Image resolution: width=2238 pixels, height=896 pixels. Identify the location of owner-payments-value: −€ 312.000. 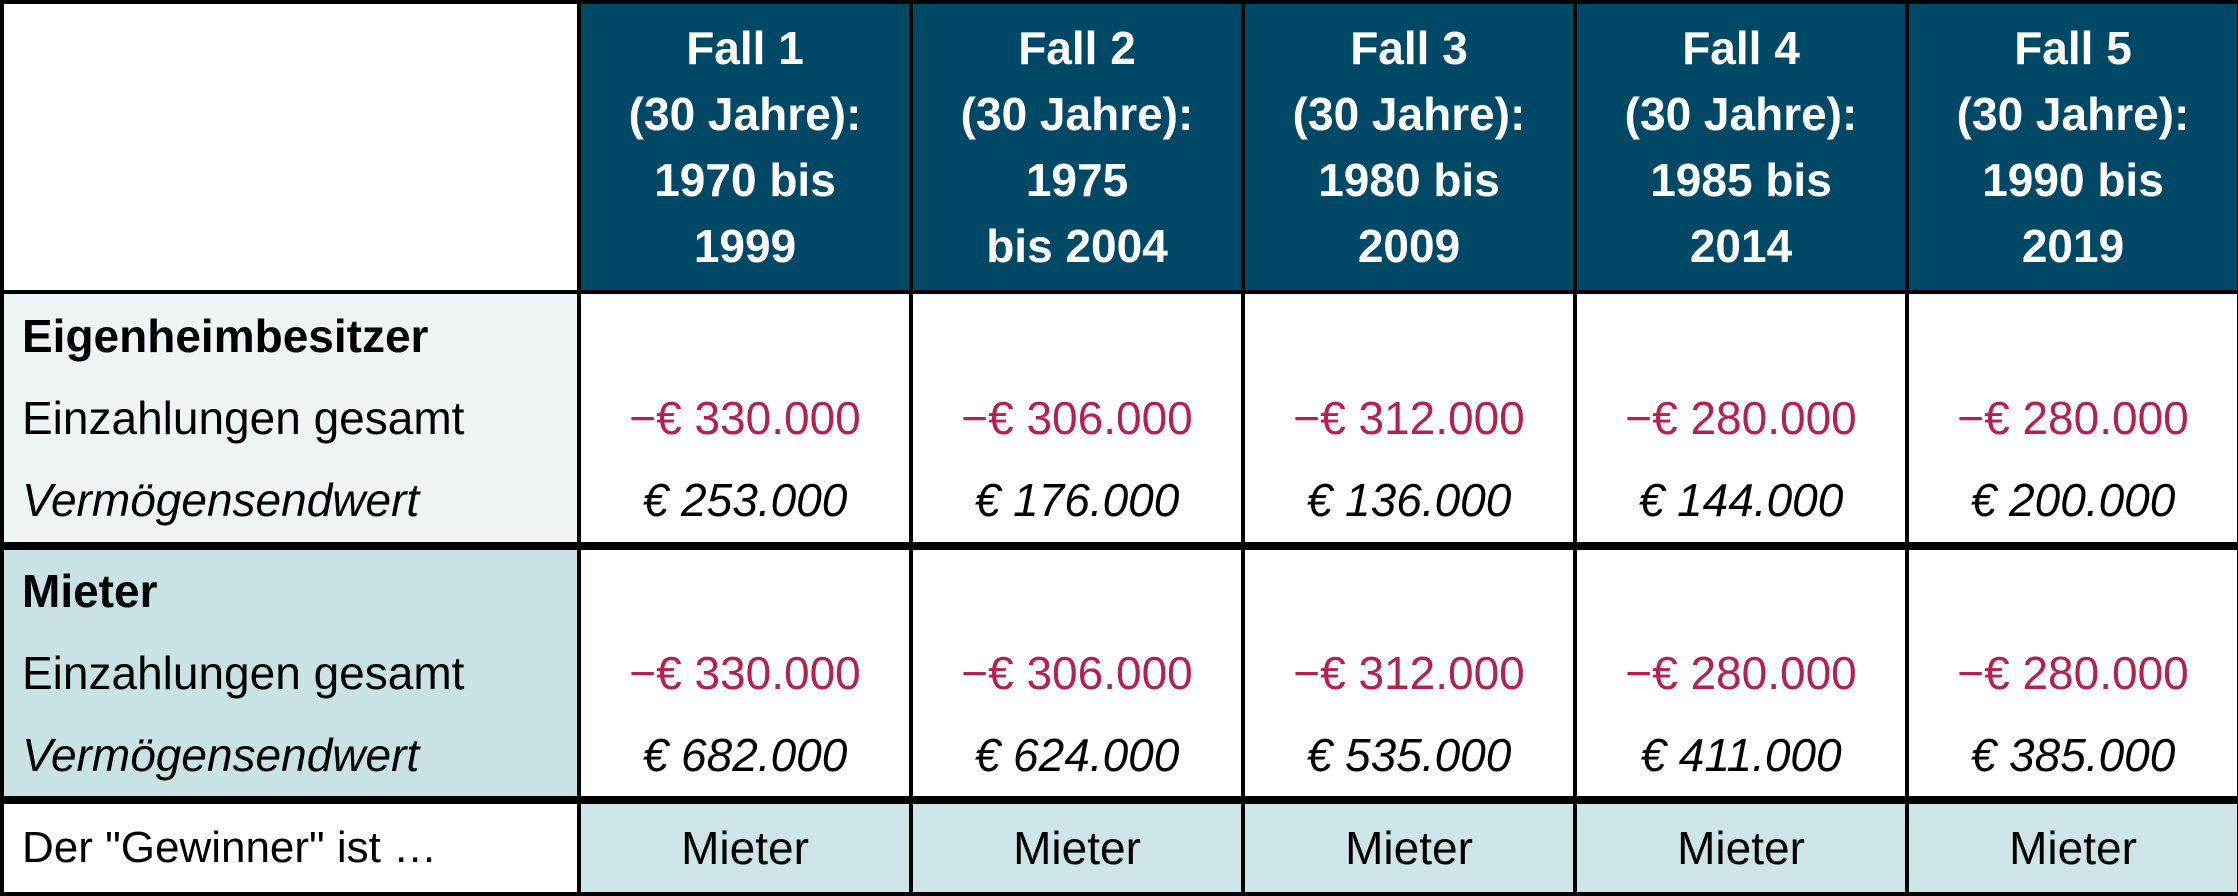
(1409, 418).